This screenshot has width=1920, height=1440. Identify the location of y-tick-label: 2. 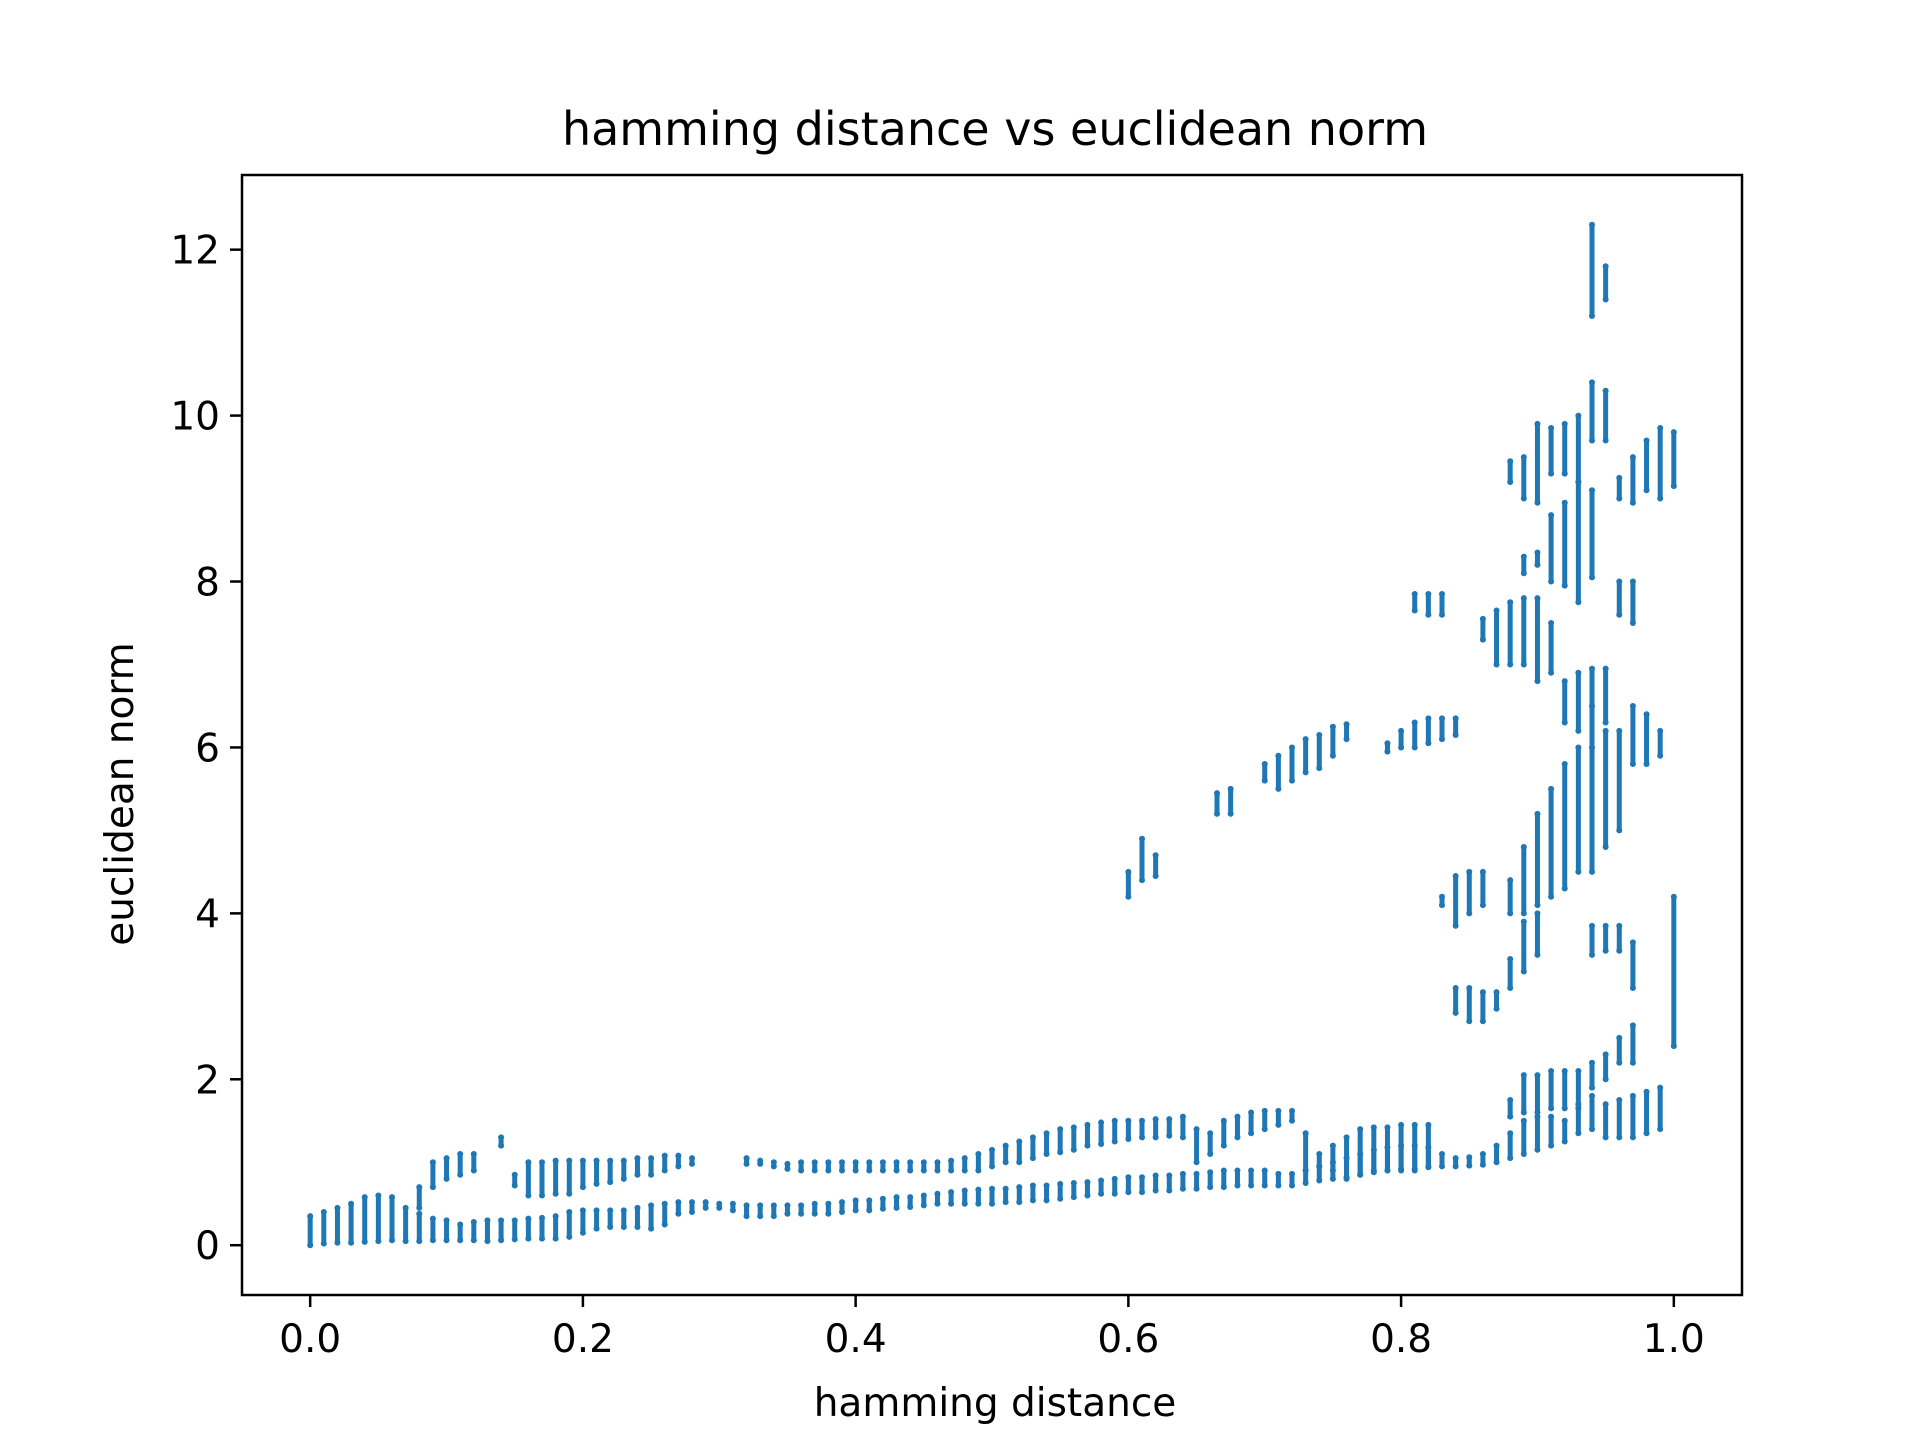
(207, 1080).